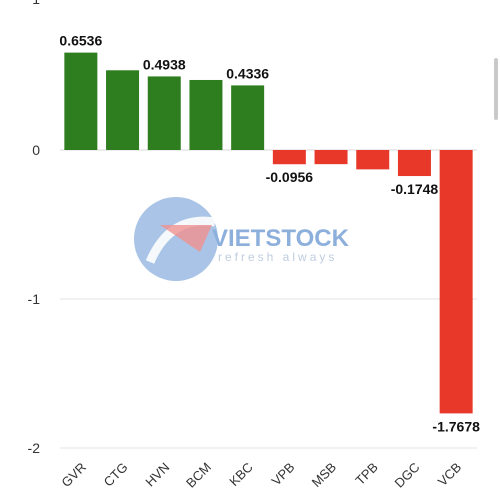 Image resolution: width=500 pixels, height=500 pixels. What do you see at coordinates (248, 117) in the screenshot?
I see `bar-kbc` at bounding box center [248, 117].